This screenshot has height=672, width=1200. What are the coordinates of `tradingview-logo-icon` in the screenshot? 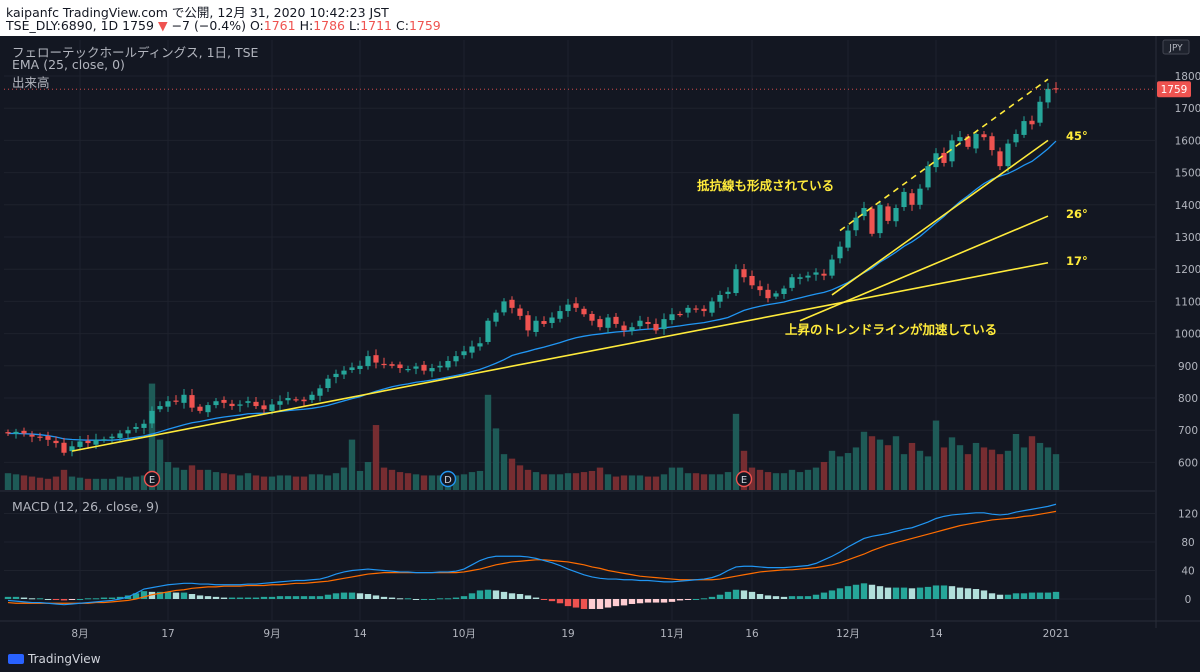 It's located at (16, 659).